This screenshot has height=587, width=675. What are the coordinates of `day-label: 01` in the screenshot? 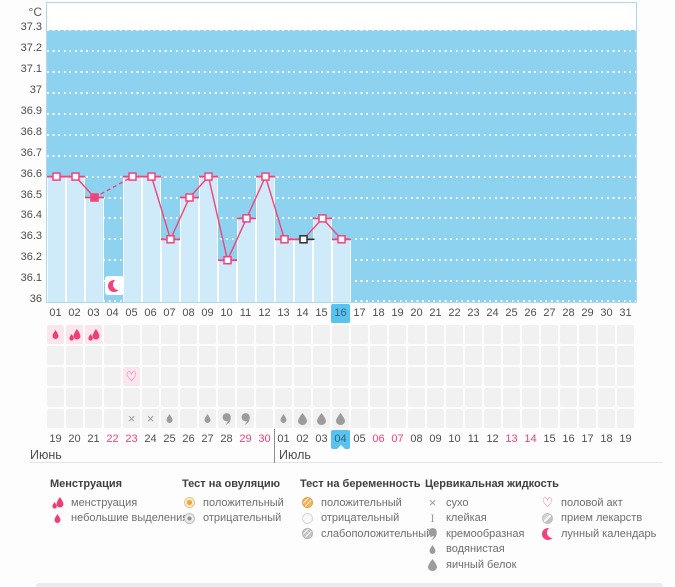 It's located at (55, 313).